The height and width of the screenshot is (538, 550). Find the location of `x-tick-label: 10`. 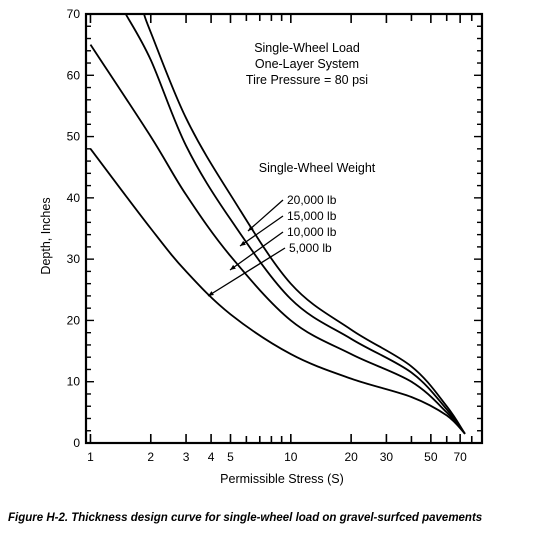

x-tick-label: 10 is located at coordinates (291, 457).